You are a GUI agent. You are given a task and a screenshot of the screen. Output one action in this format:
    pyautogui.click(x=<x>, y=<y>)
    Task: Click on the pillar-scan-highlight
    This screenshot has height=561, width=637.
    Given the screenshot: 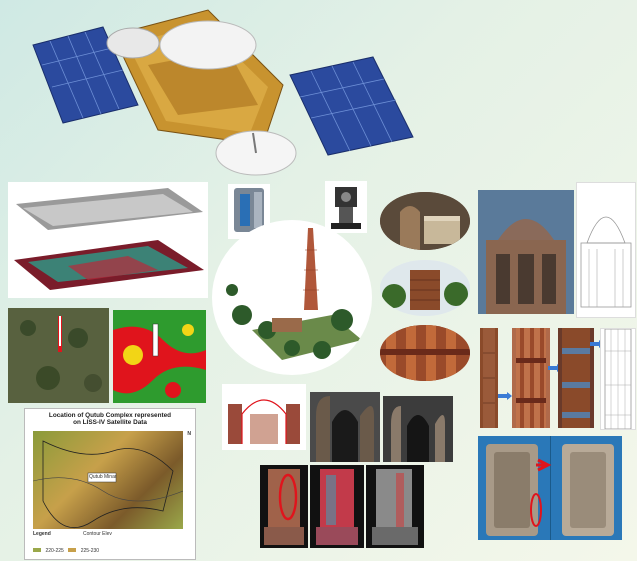 What is the action you would take?
    pyautogui.click(x=284, y=506)
    